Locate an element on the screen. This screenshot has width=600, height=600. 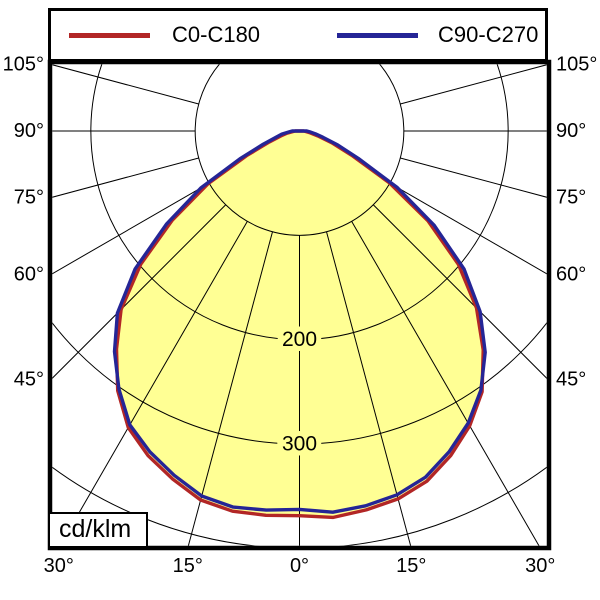
legend-item-c90-c270: C90-C270 is located at coordinates (437, 35).